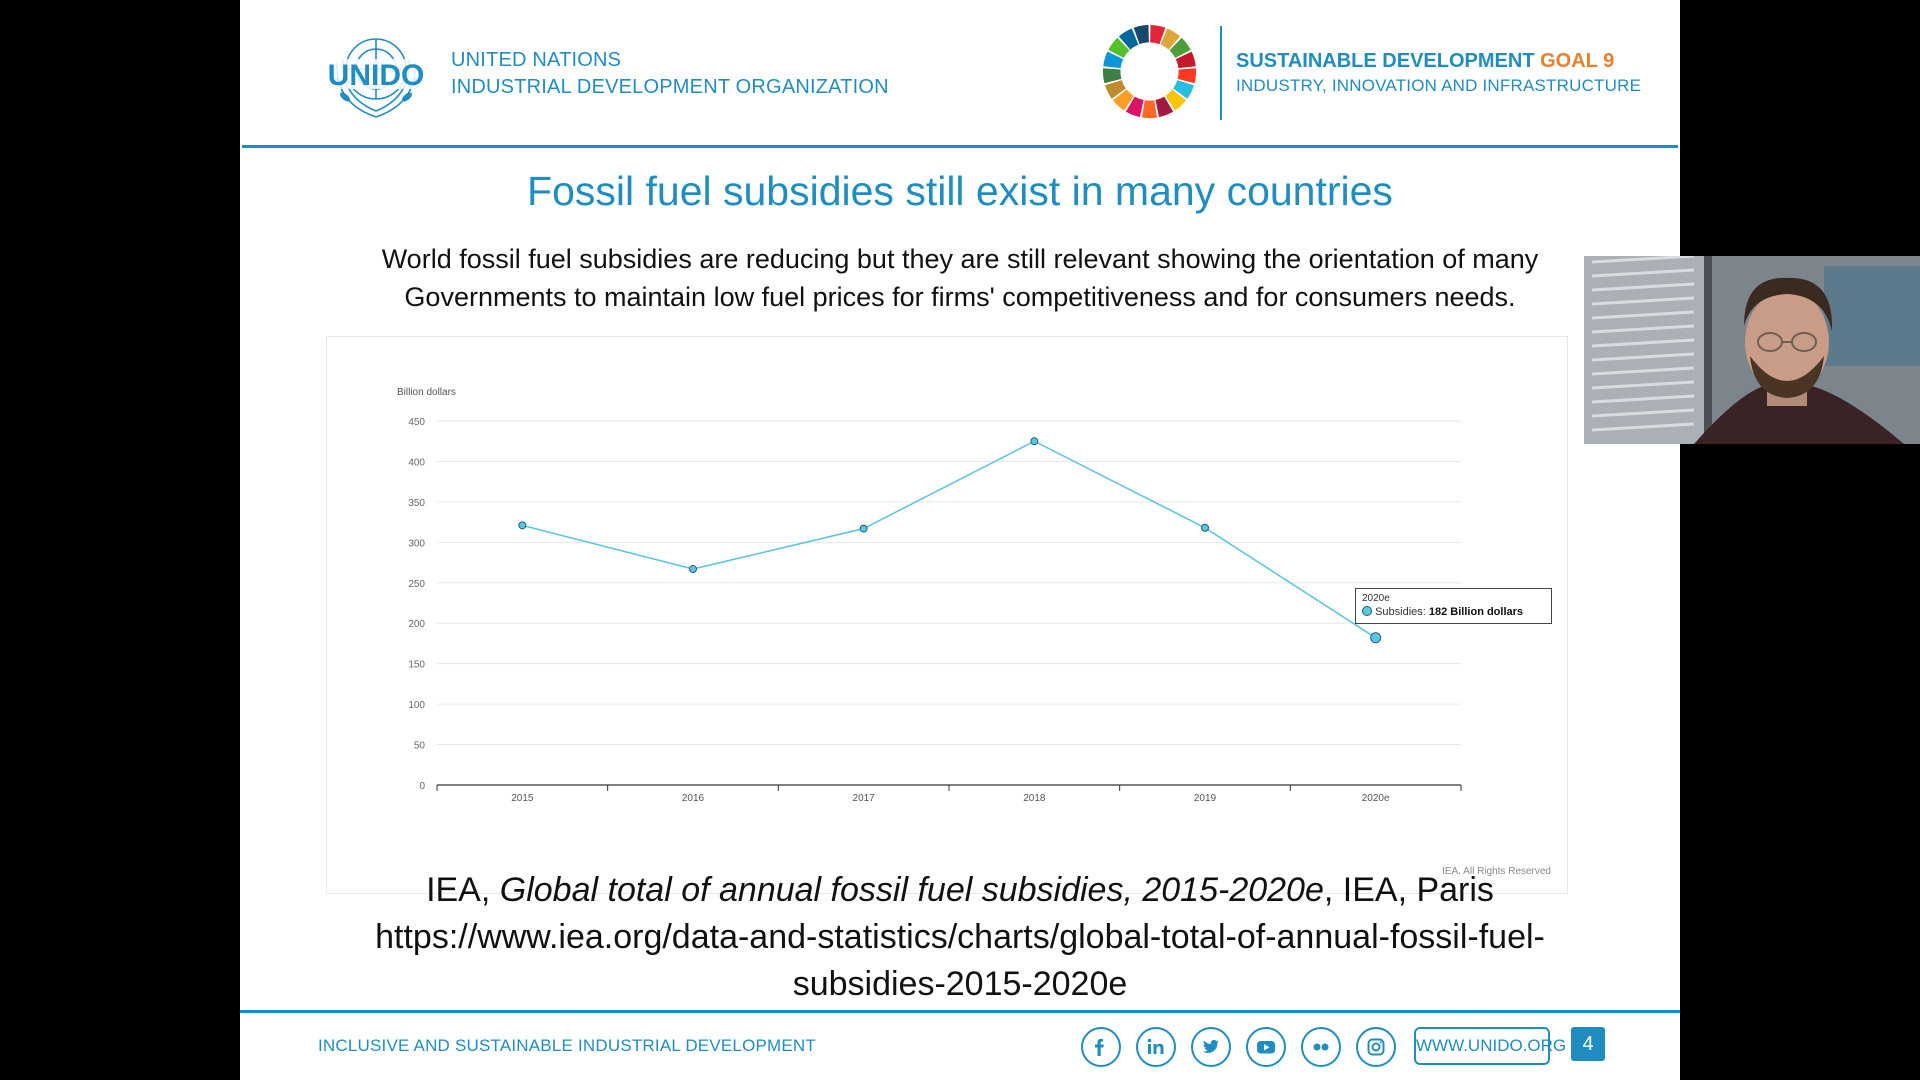 This screenshot has height=1080, width=1920. What do you see at coordinates (1149, 71) in the screenshot?
I see `sdg-wheel-logo` at bounding box center [1149, 71].